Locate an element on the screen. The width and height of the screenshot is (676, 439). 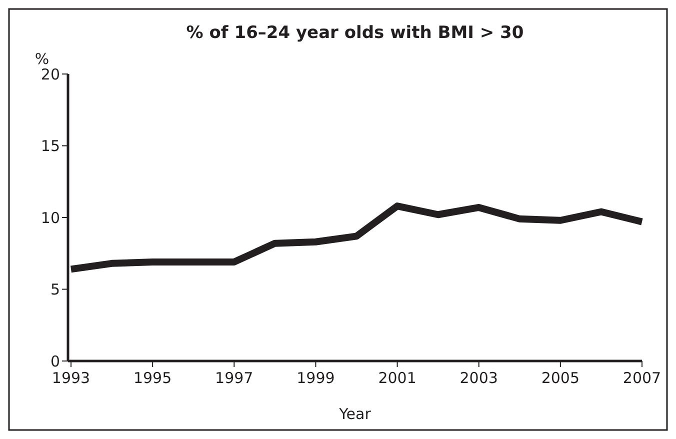
y-tick-label: 20 is located at coordinates (50, 74).